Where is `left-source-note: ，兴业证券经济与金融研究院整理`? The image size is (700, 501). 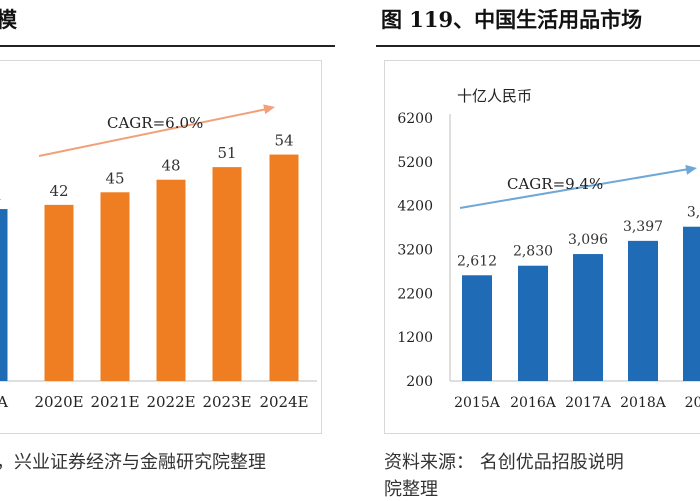
left-source-note: ，兴业证券经济与金融研究院整理 is located at coordinates (133, 462).